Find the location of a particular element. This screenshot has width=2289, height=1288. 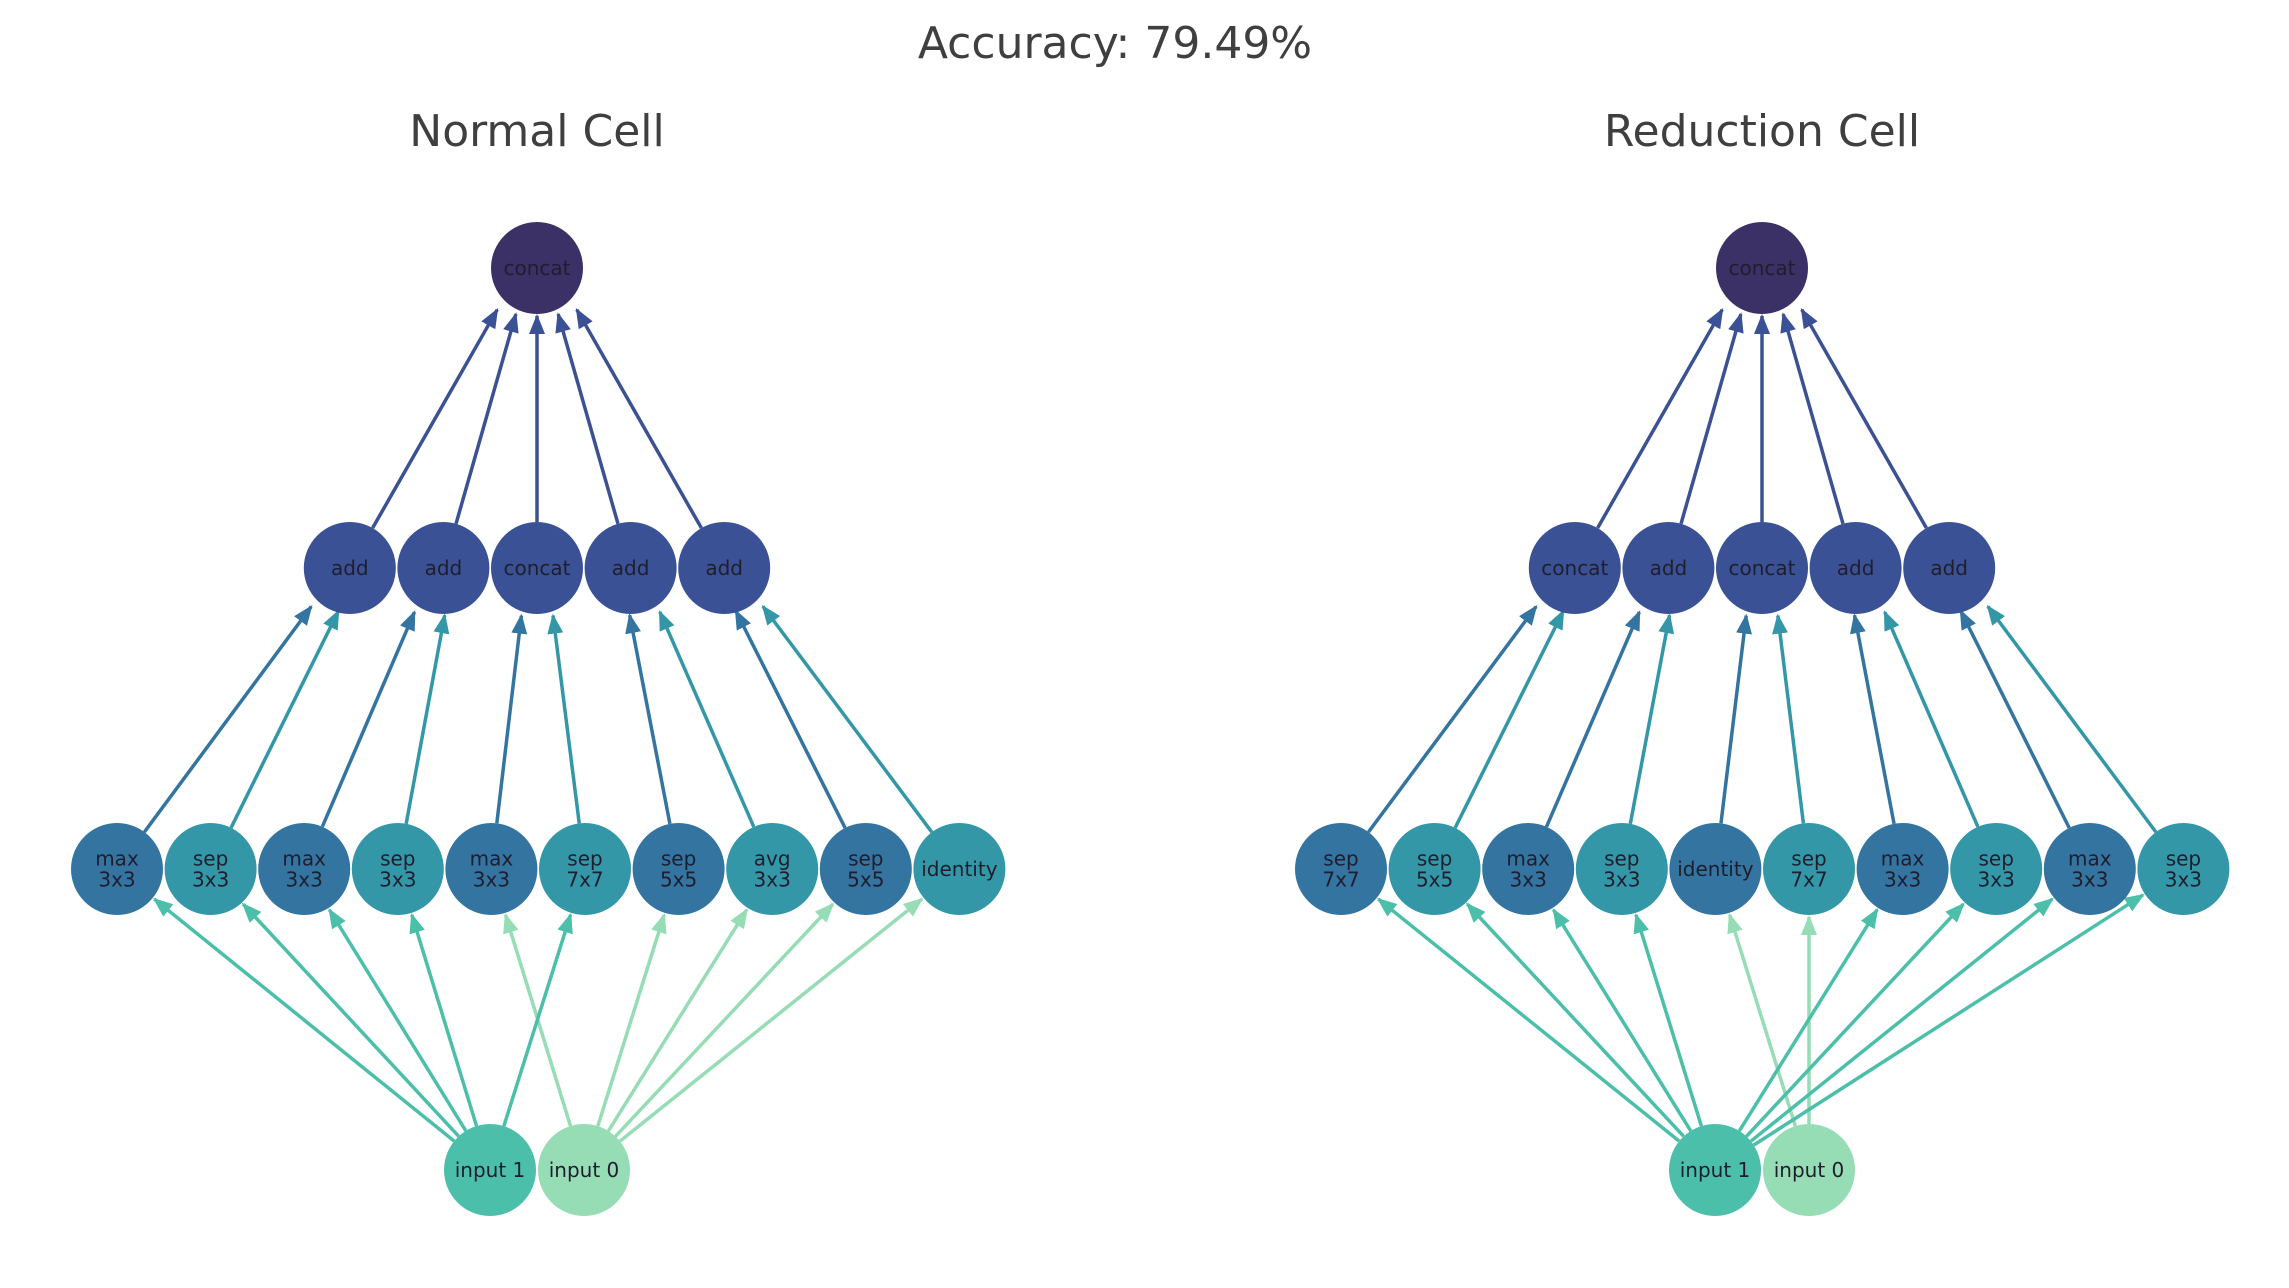

normal-node-combiner-3-label: add is located at coordinates (631, 568).